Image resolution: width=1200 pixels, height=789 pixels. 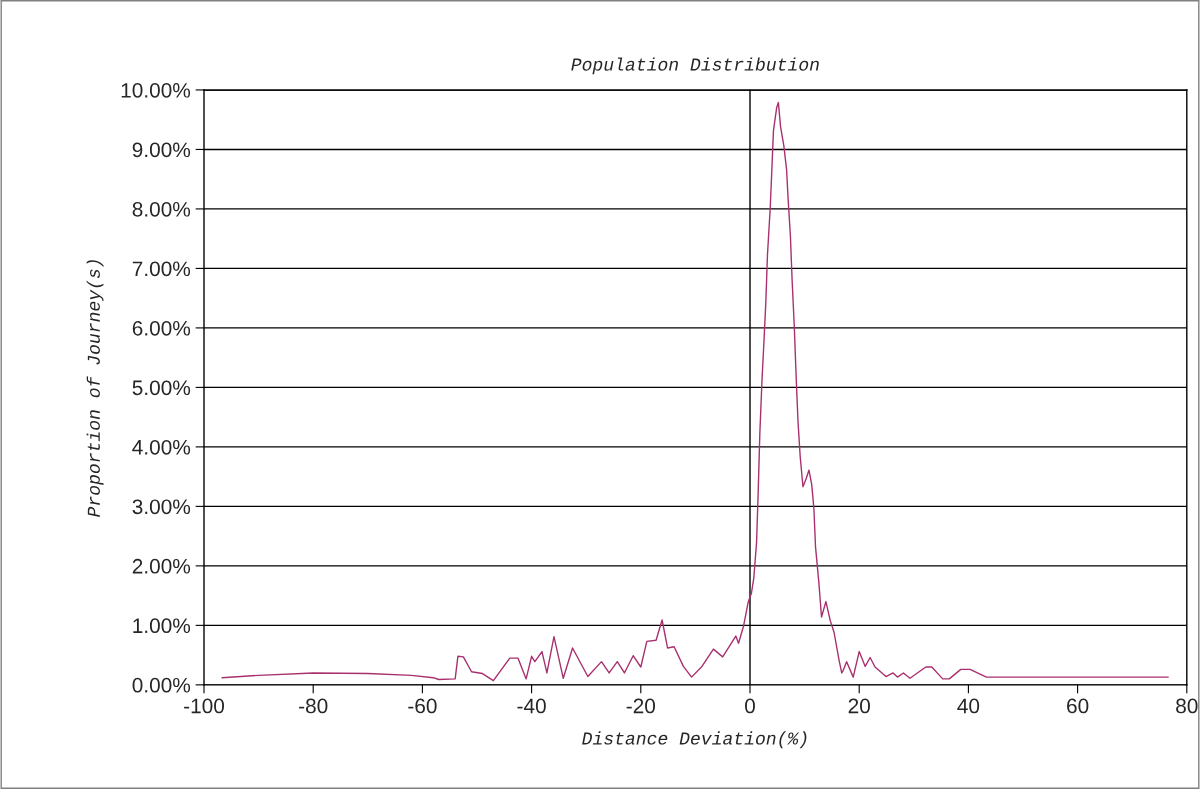 I want to click on x-tick-label: 20, so click(x=859, y=706).